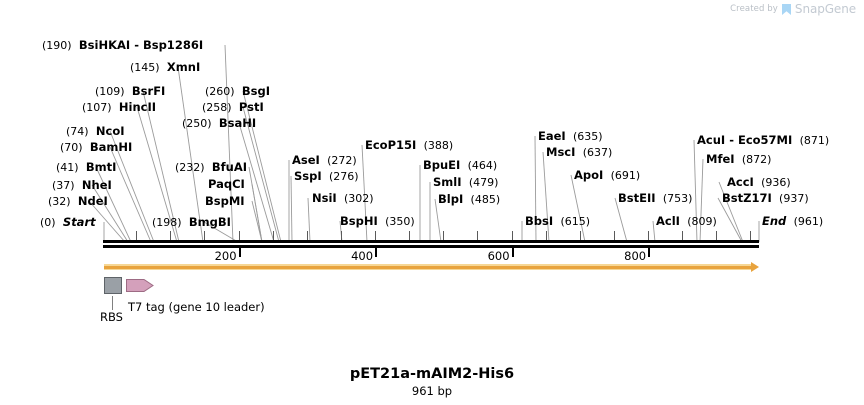  Describe the element at coordinates (343, 198) in the screenshot. I see `enzyme-label-nsii: NsiI (302)` at that location.